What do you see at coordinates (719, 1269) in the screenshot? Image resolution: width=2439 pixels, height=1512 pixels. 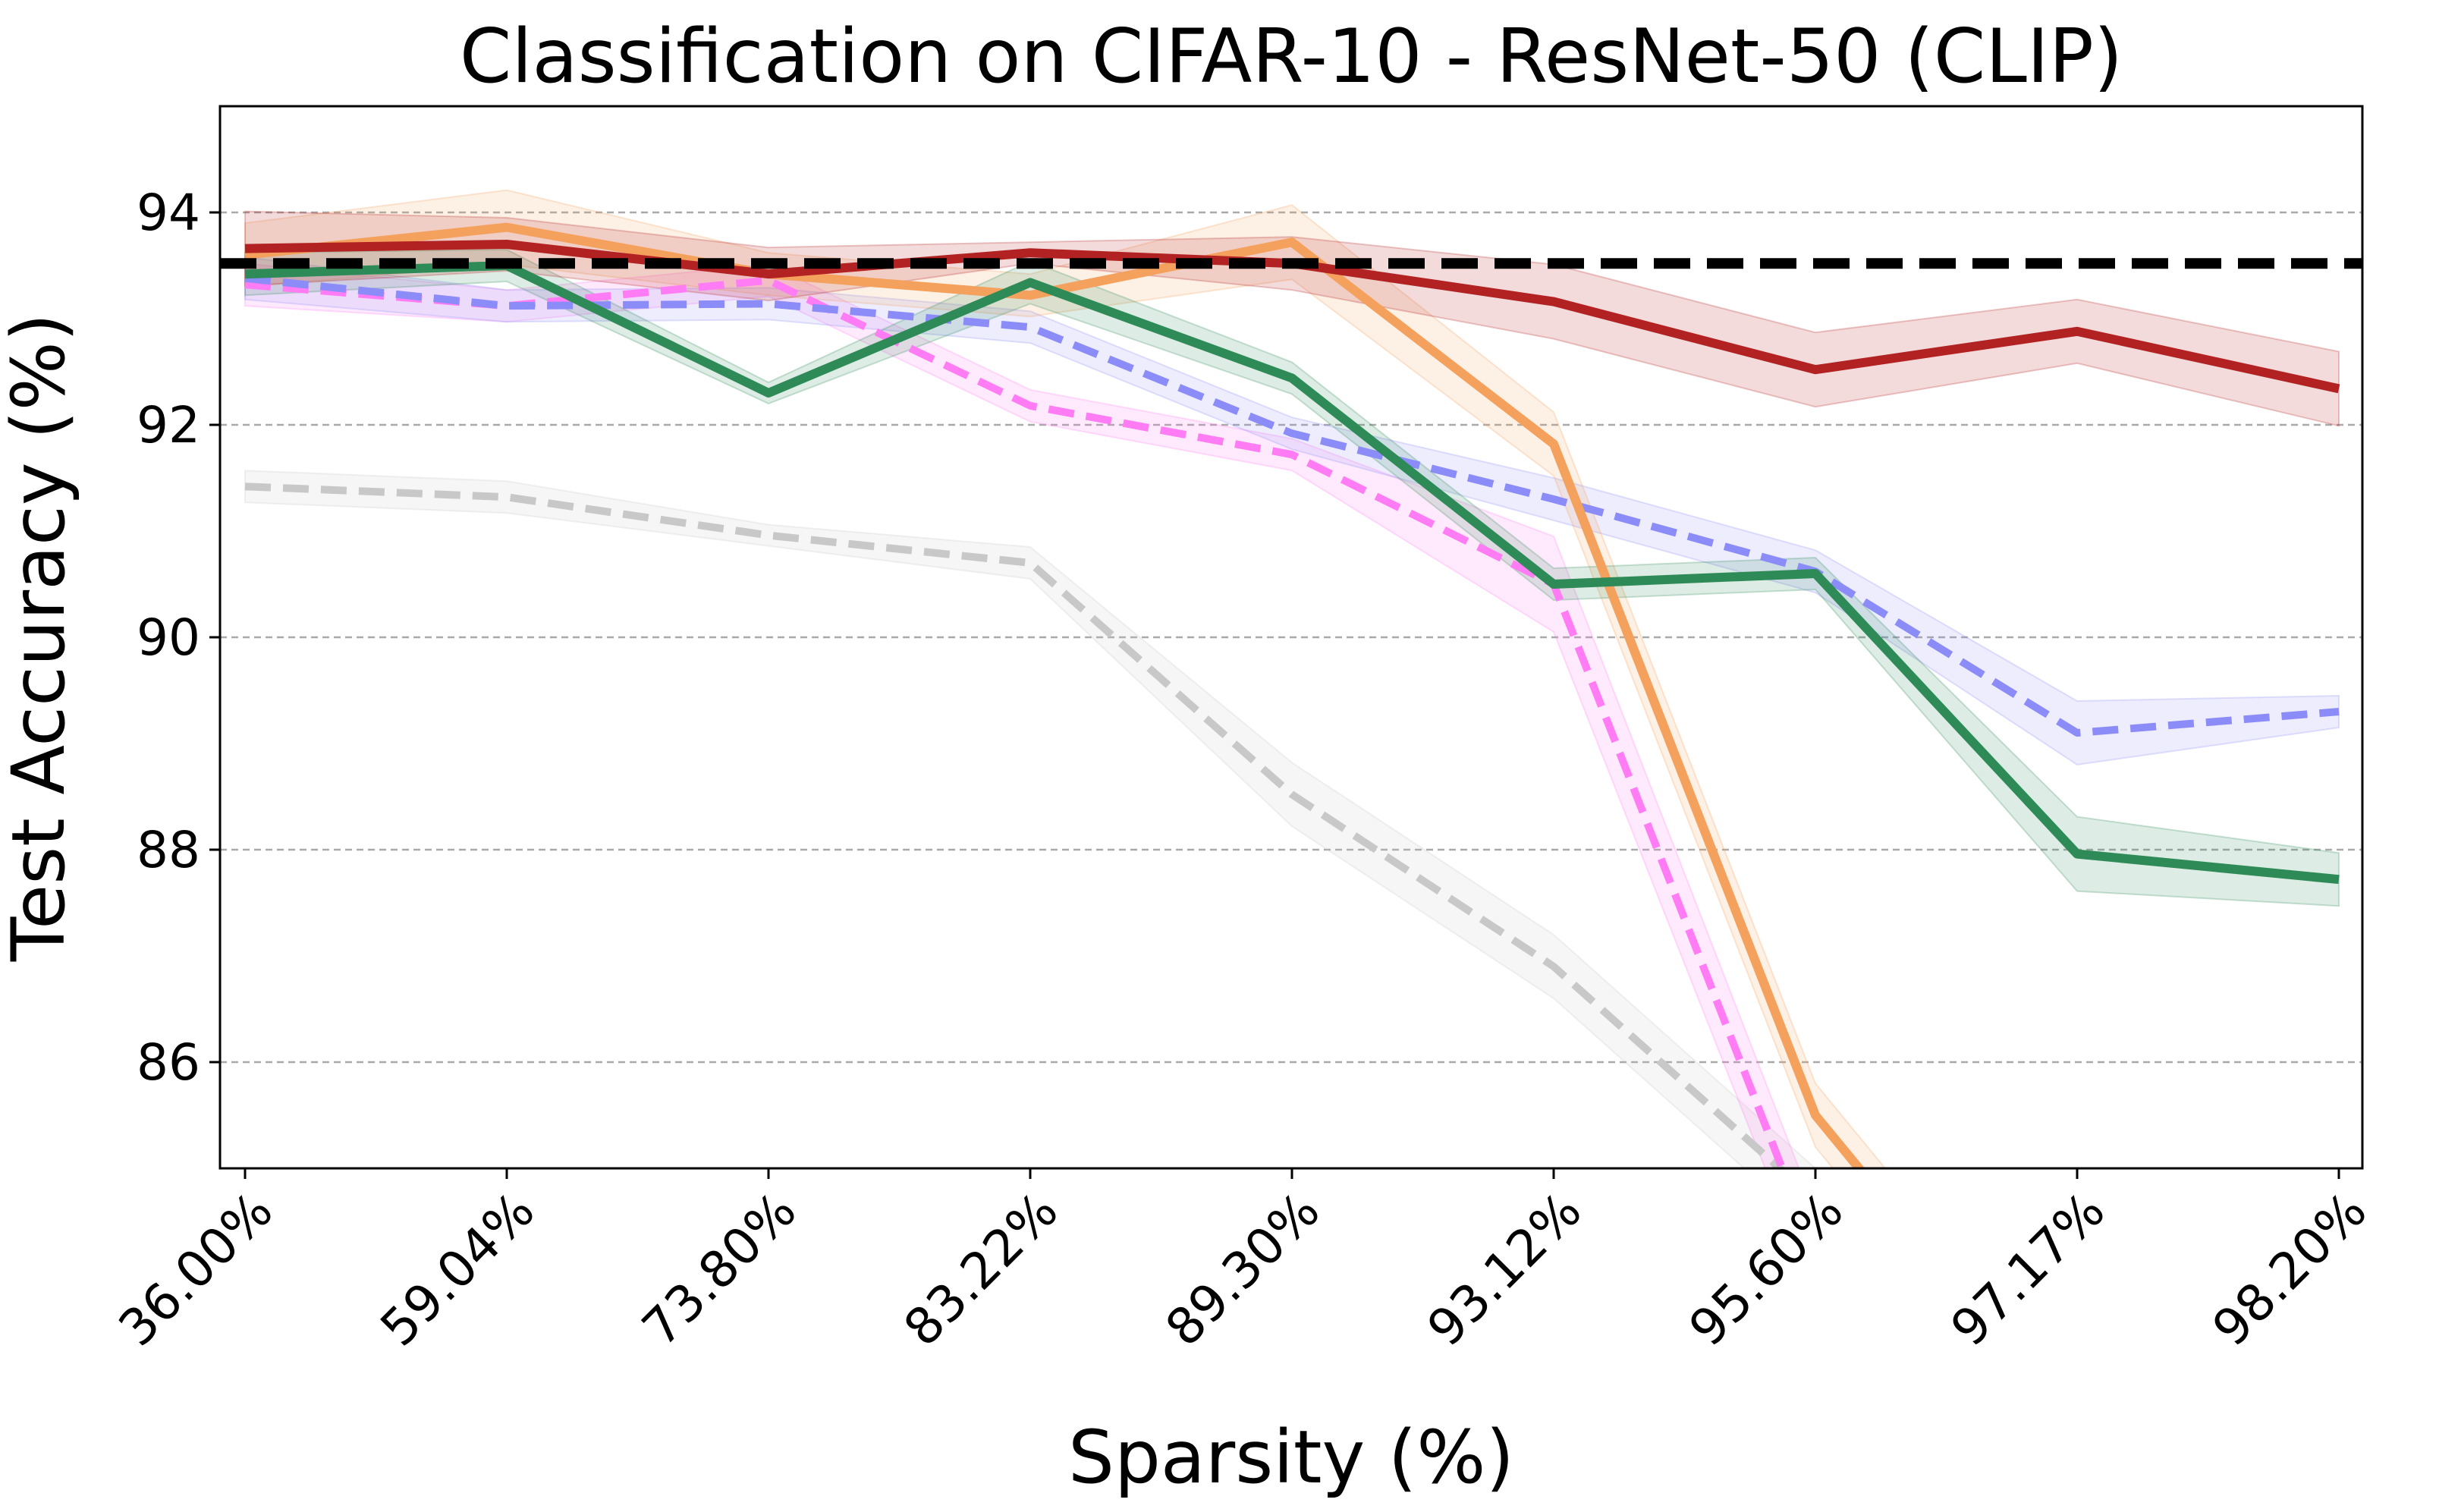 I see `x-tick-label: 73.80%` at bounding box center [719, 1269].